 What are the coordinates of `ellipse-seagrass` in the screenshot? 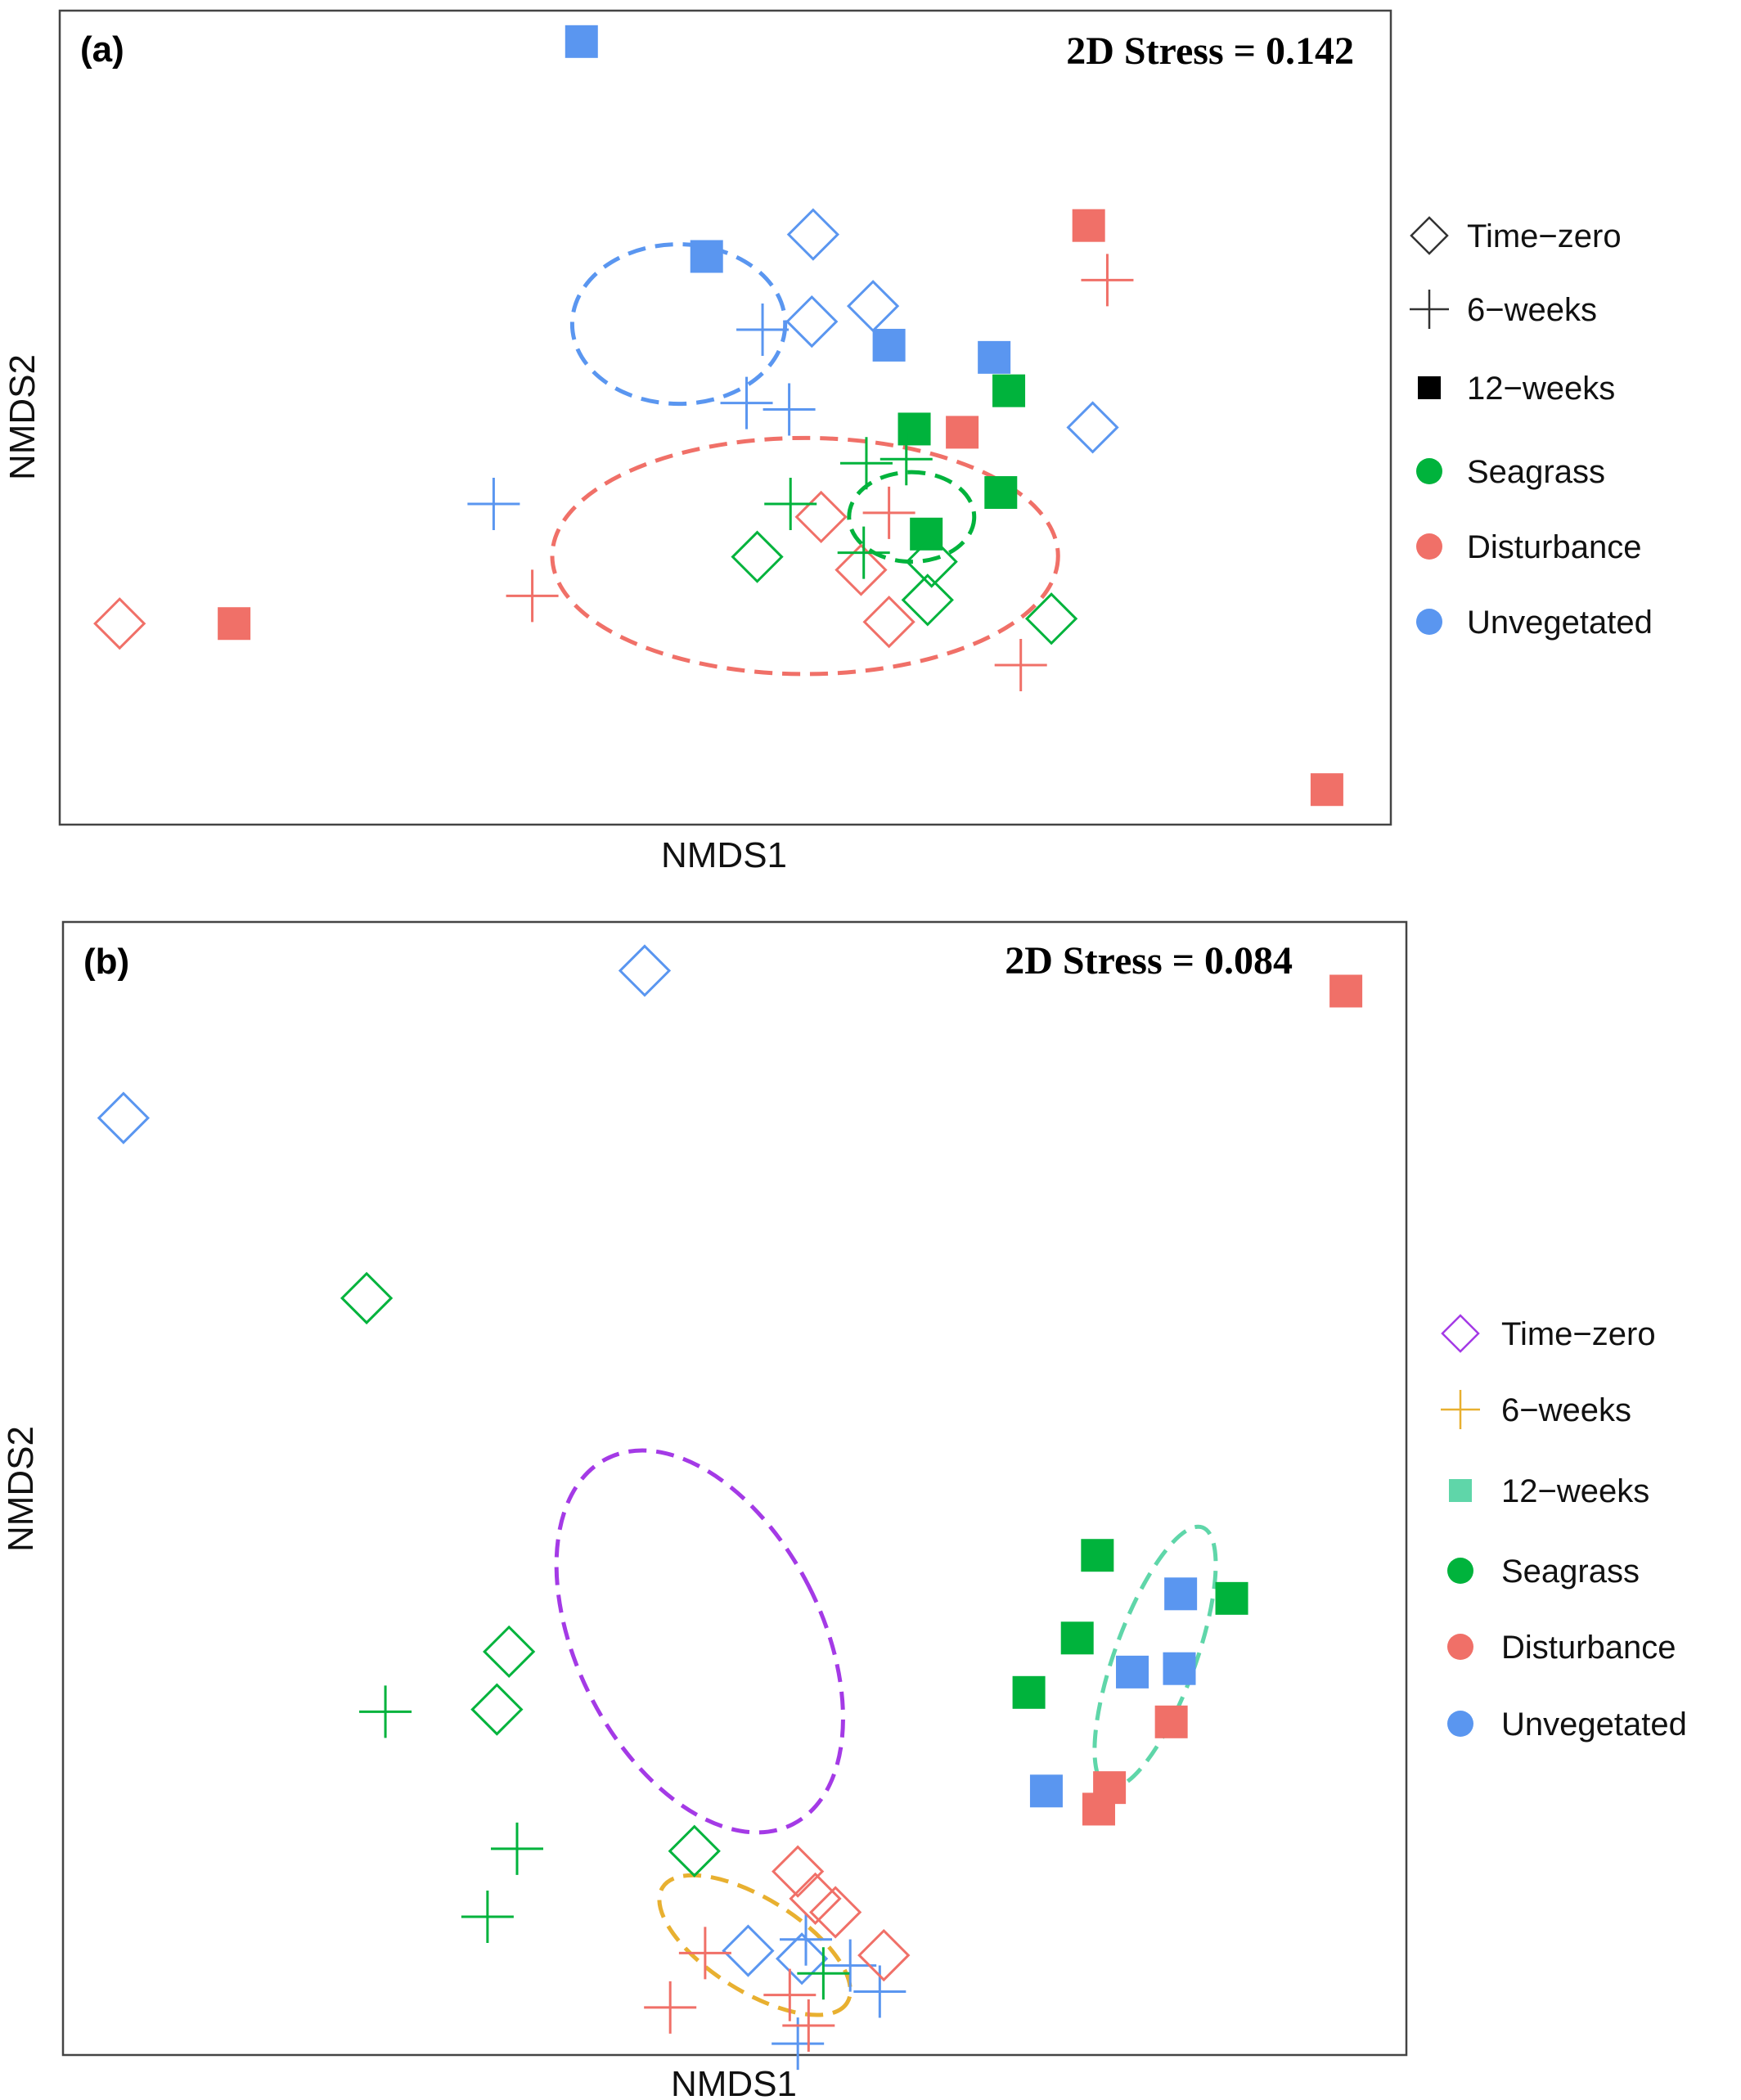 It's located at (912, 517).